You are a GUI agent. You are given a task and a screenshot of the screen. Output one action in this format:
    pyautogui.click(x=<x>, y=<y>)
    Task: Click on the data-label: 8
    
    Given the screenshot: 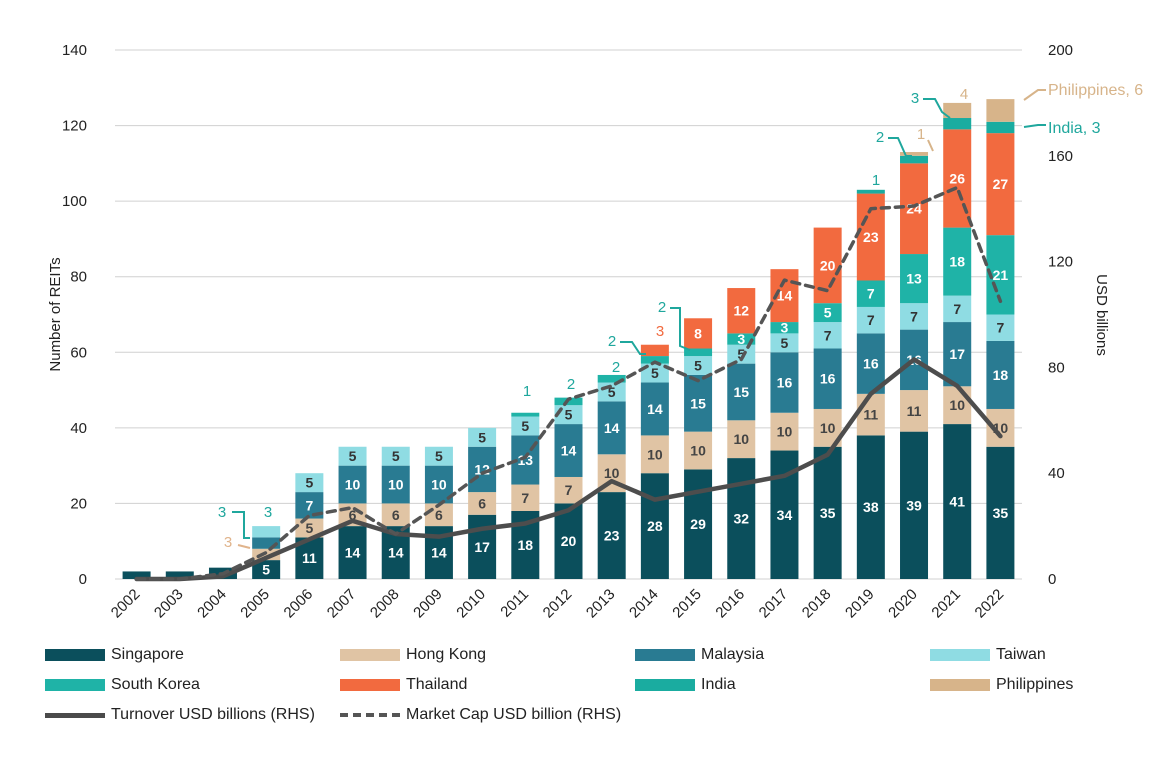 What is the action you would take?
    pyautogui.click(x=698, y=333)
    